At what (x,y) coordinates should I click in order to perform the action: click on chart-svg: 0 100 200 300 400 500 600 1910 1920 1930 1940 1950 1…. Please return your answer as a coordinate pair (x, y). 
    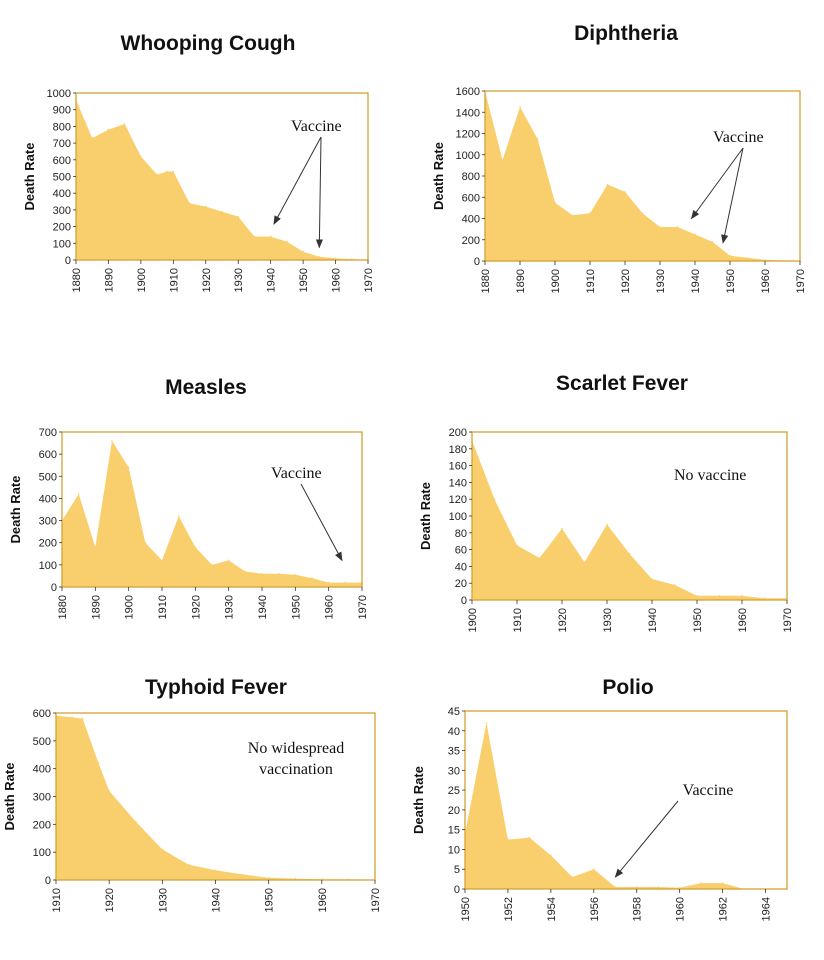
    Looking at the image, I should click on (192, 810).